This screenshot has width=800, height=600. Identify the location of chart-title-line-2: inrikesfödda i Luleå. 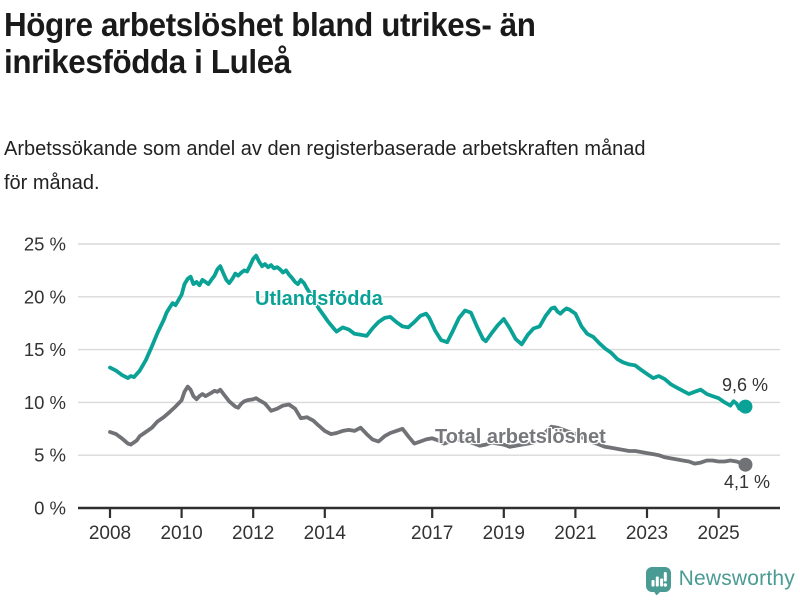
(147, 61).